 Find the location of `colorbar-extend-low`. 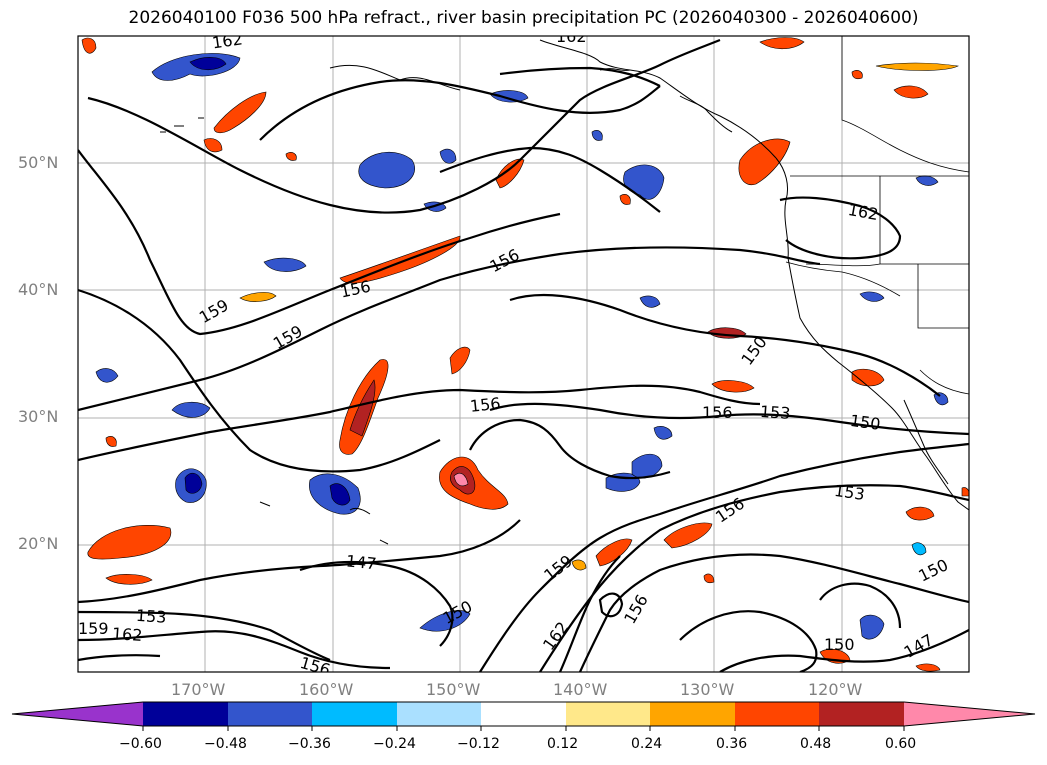

colorbar-extend-low is located at coordinates (77, 714).